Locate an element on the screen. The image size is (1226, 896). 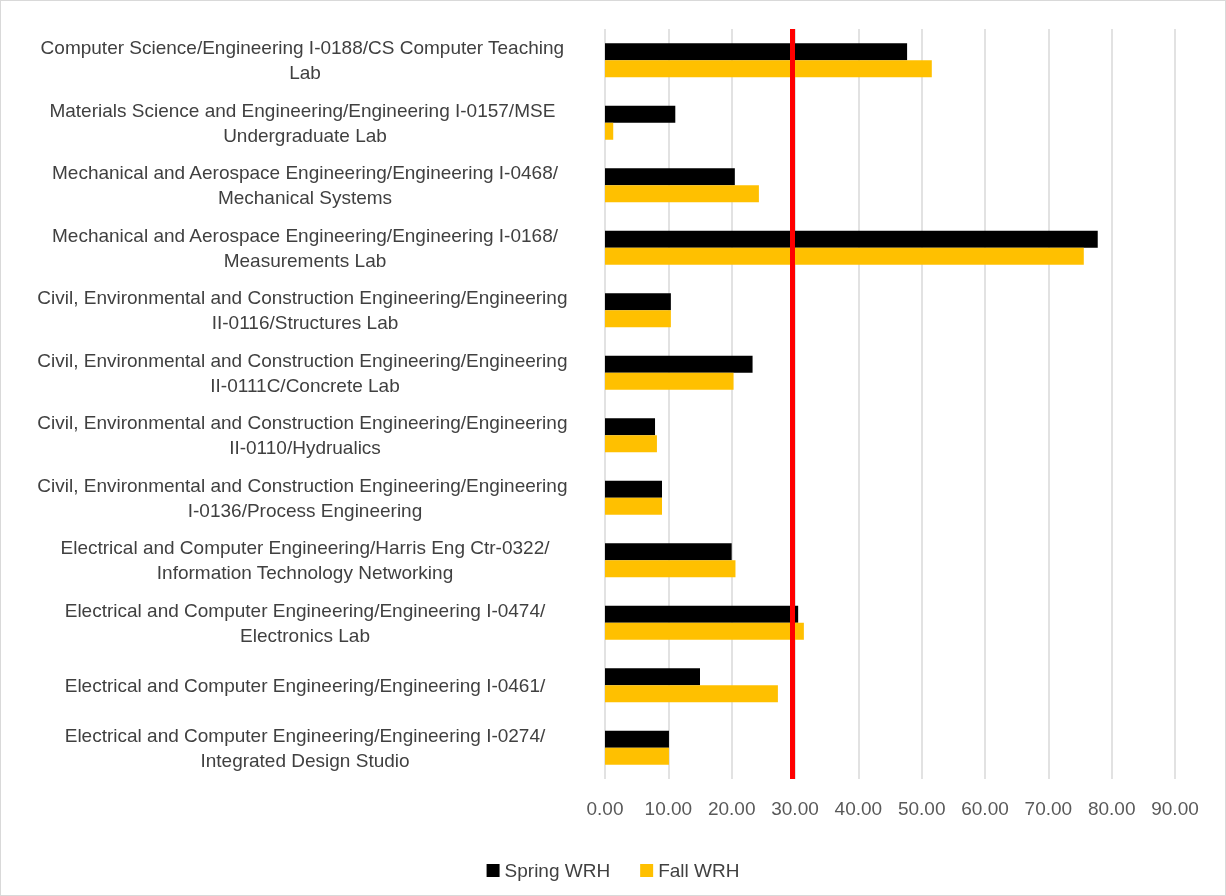
y-tick-label: Civil, Environmental and Construction Engineering/Engineering II-0111C/Concrete Lab is located at coordinates (305, 372).